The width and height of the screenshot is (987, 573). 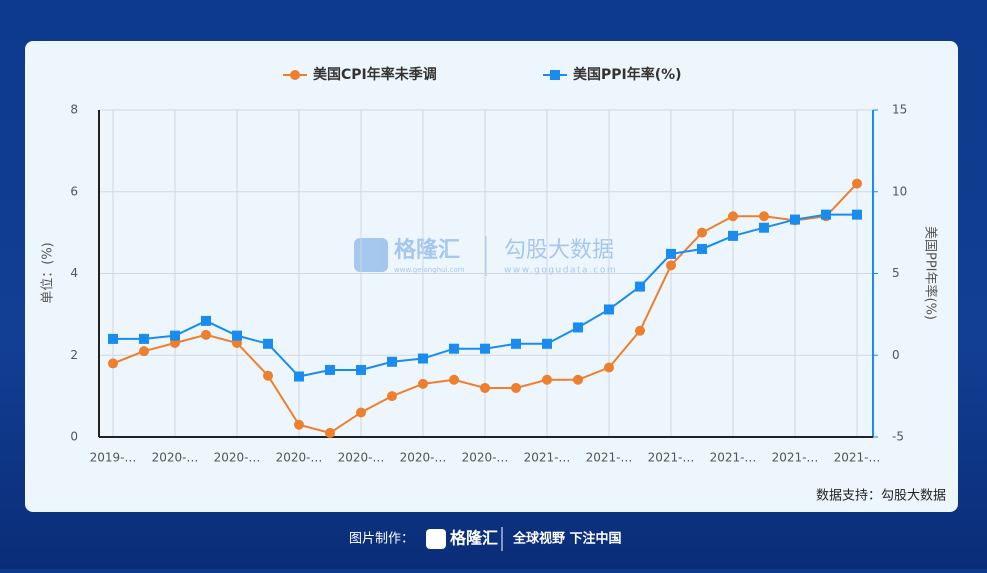 I want to click on watermark-brand: 格隆汇, so click(x=427, y=250).